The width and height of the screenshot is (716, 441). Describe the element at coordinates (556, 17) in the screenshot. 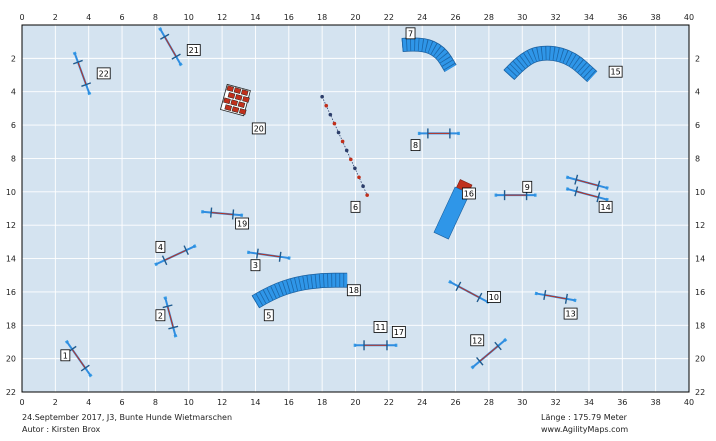

I see `x-tick-label-top: 32` at that location.